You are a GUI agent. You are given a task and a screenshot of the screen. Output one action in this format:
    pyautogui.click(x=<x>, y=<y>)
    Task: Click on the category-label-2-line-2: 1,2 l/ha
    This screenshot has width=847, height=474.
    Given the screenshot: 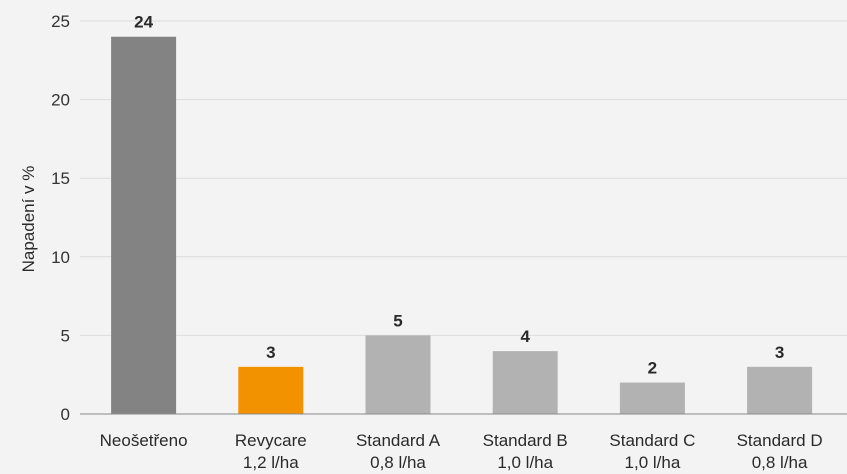 What is the action you would take?
    pyautogui.click(x=271, y=462)
    